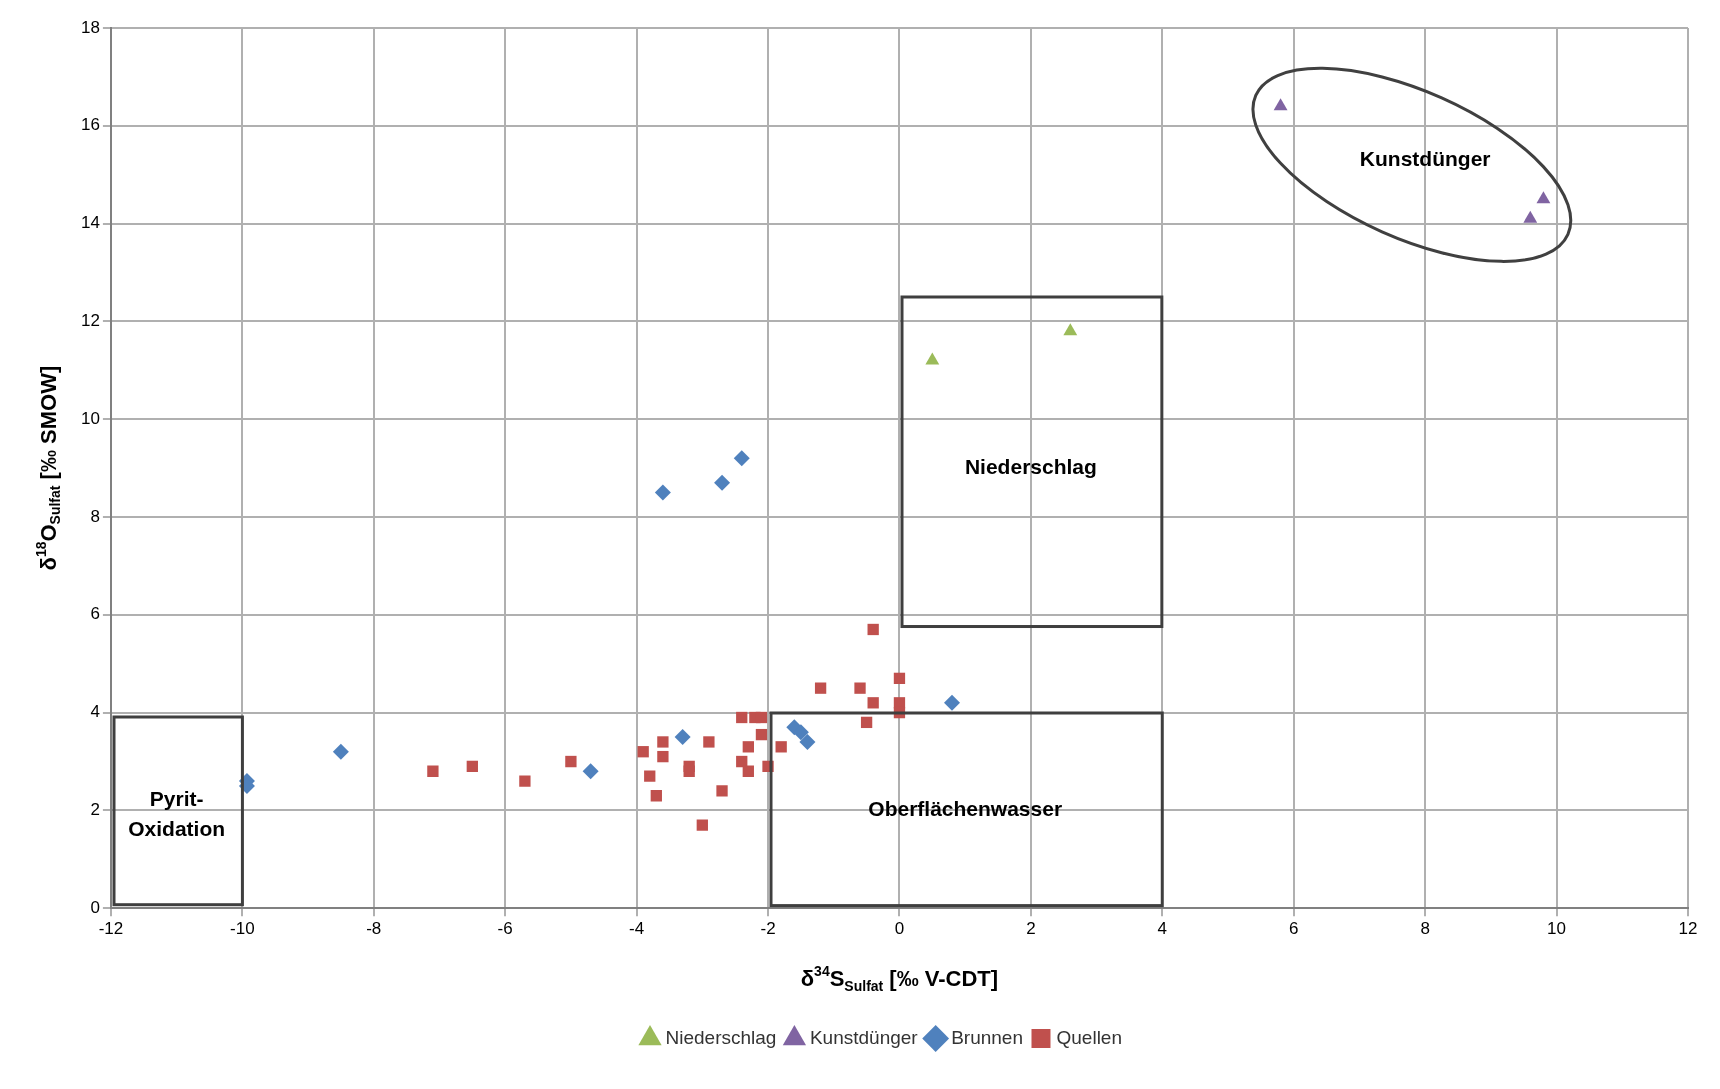 The image size is (1720, 1089). I want to click on annotation: Niederschlag, so click(1030, 466).